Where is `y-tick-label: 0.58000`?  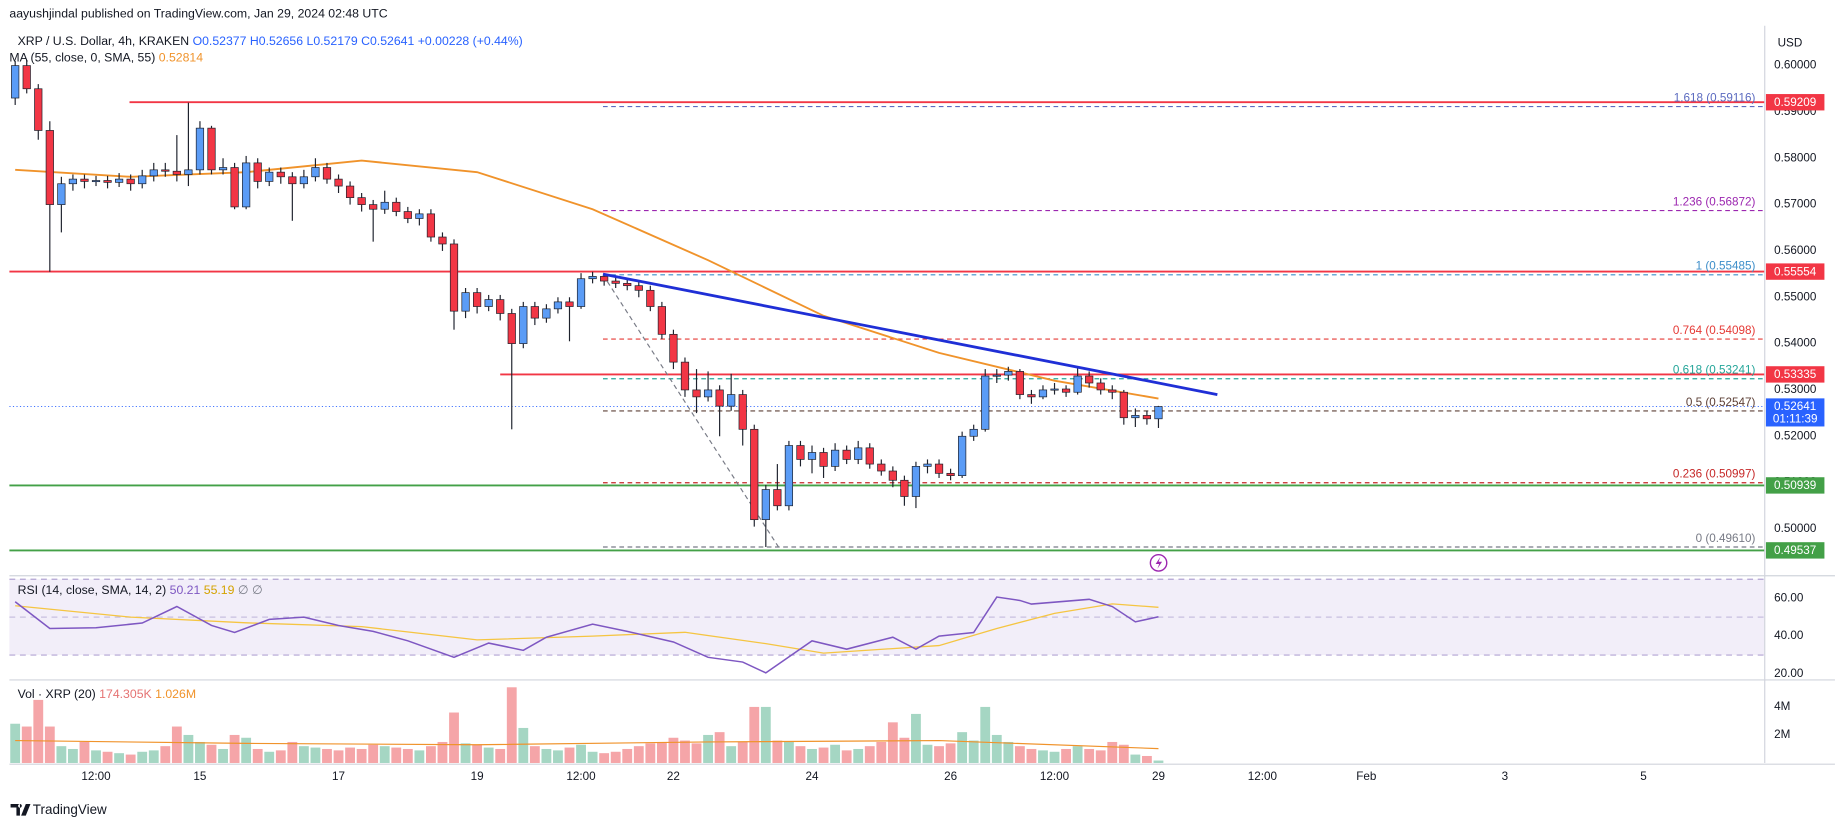
y-tick-label: 0.58000 is located at coordinates (1795, 157).